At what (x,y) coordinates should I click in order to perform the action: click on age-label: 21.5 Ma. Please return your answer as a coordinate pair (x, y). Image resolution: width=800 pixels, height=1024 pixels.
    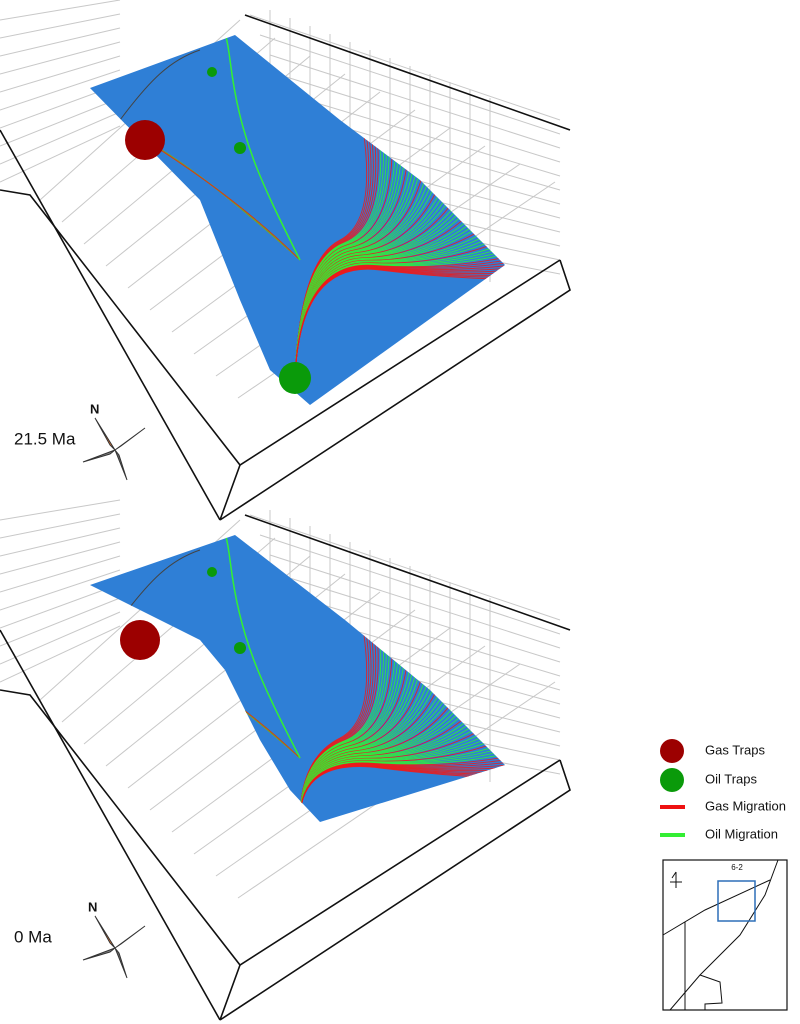
    Looking at the image, I should click on (45, 438).